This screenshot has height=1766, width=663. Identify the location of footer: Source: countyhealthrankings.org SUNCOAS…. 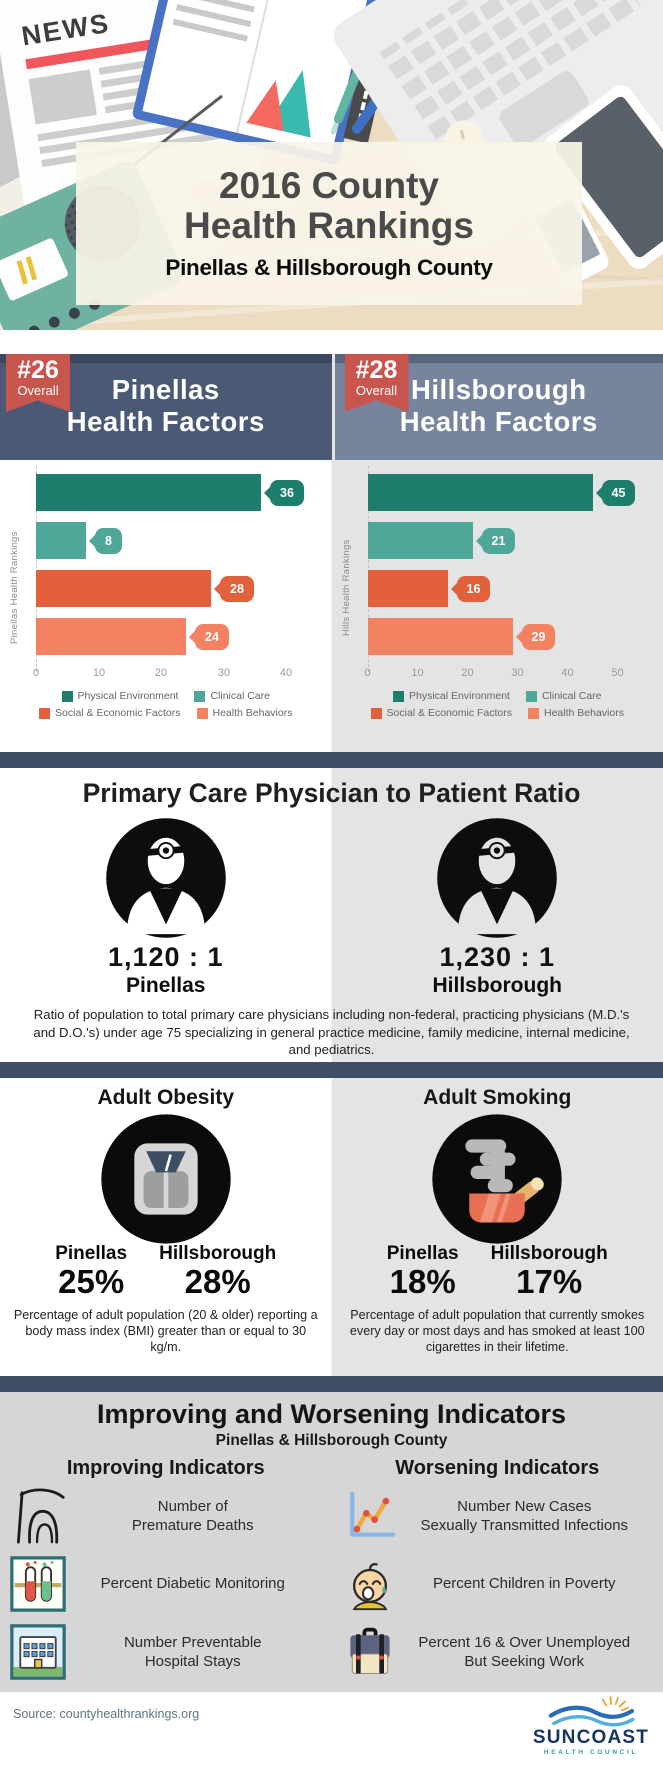
(331, 1728).